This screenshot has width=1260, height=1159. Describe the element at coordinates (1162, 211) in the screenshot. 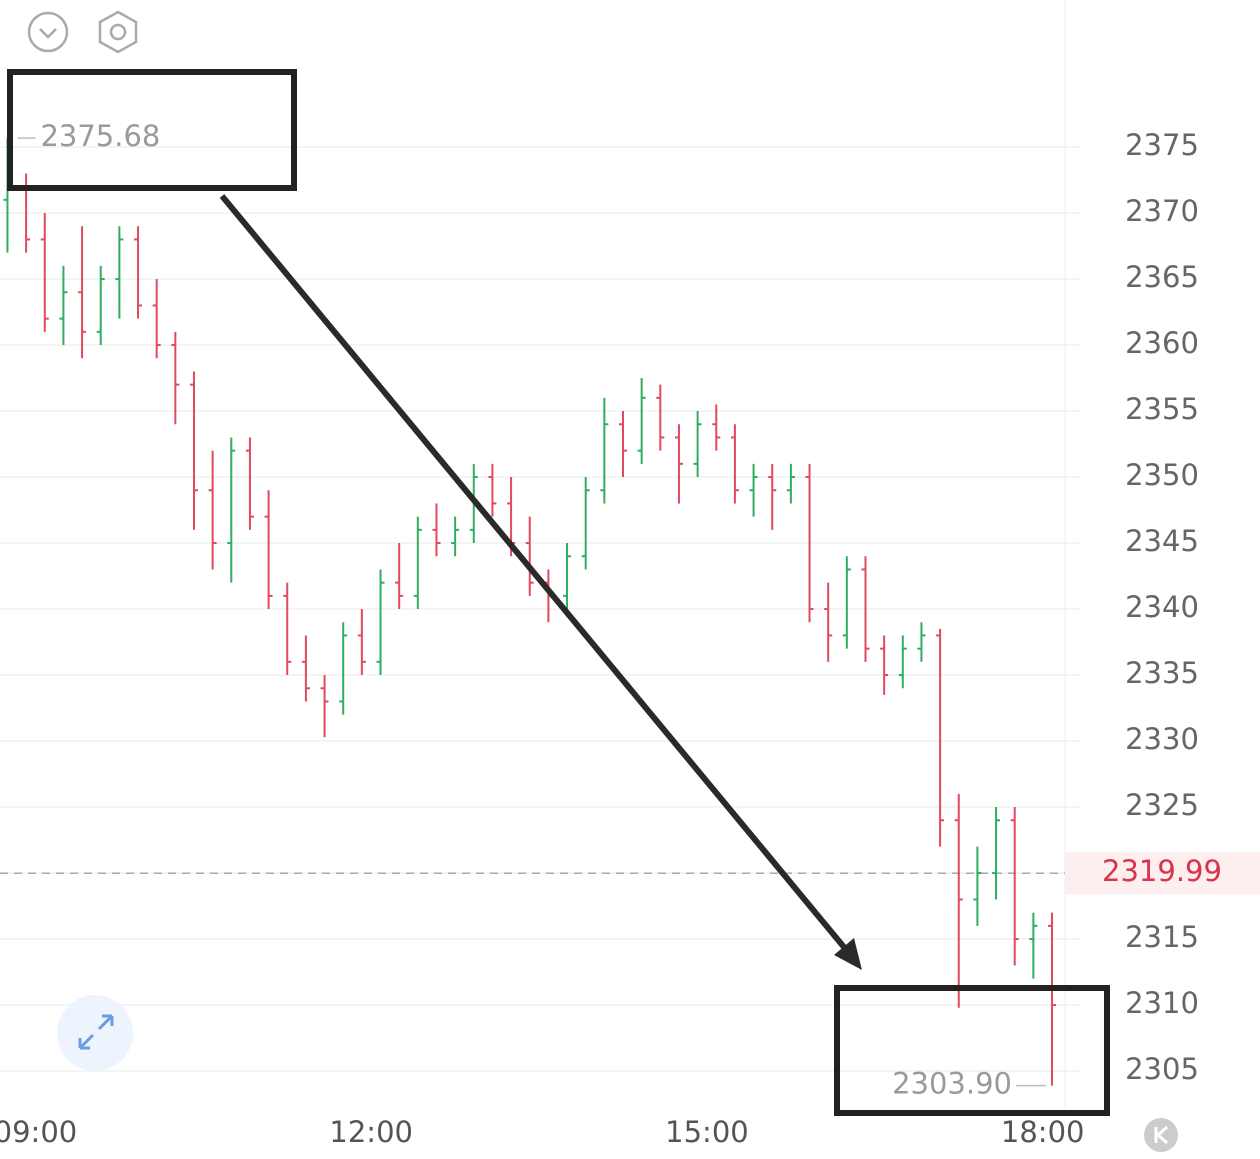

I see `y-tick-label: 2370` at that location.